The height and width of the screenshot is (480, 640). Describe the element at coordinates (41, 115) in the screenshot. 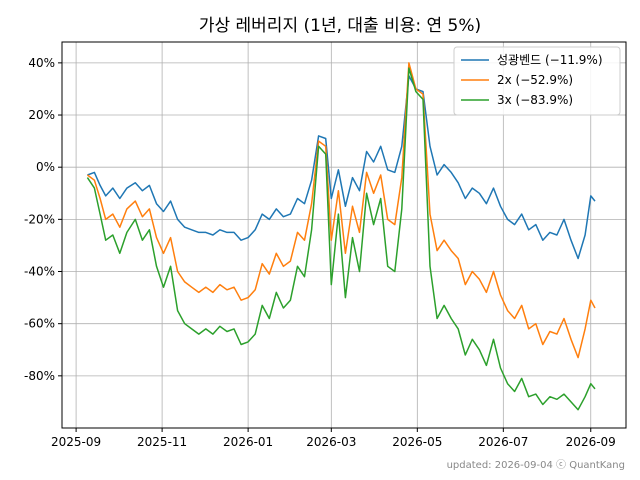

I see `y-tick-label: 20%` at that location.